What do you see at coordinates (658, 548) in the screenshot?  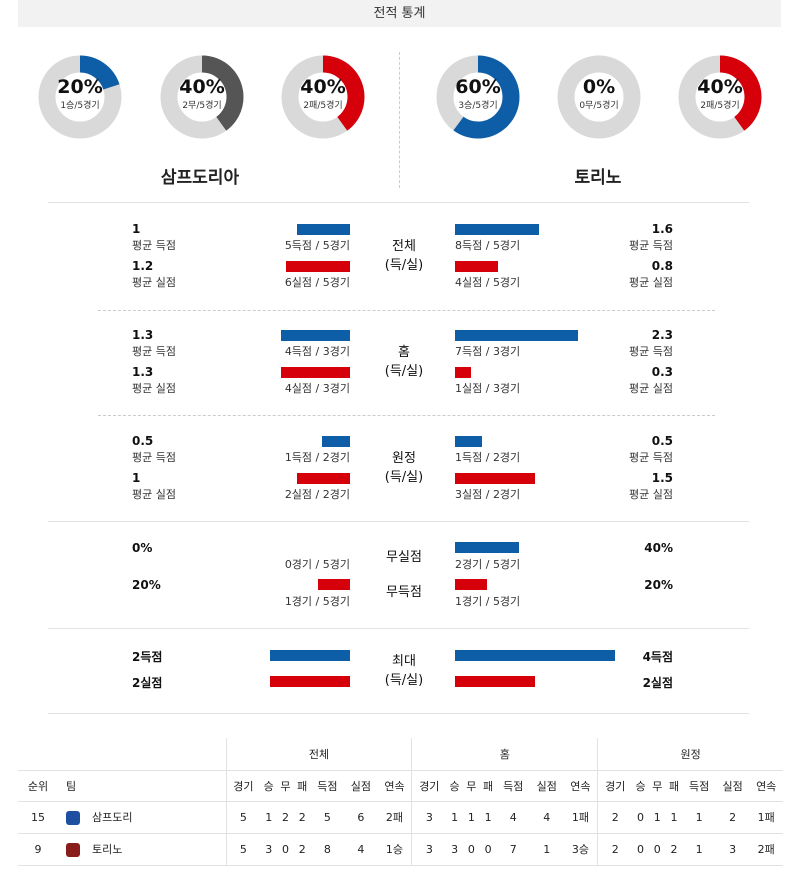 I see `away-clean-sheet-pct: 40%` at bounding box center [658, 548].